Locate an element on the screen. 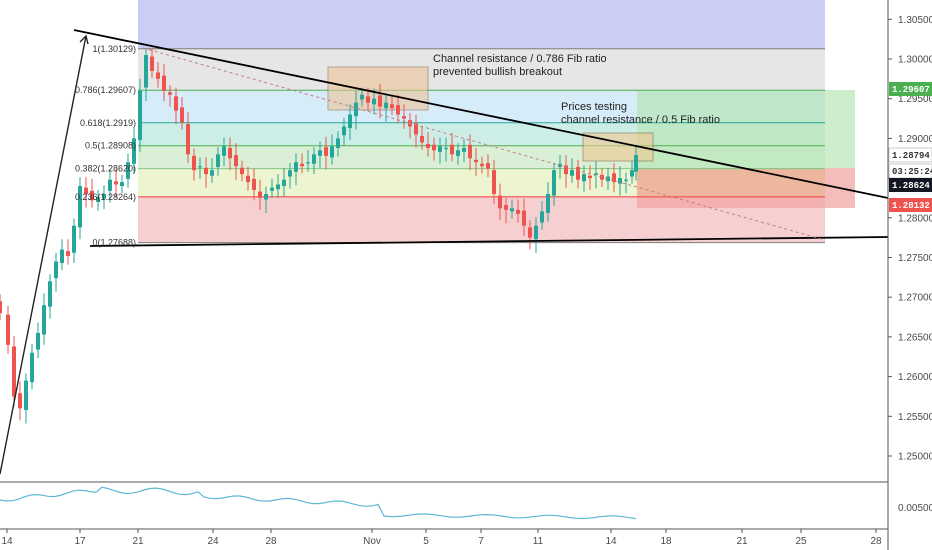 The width and height of the screenshot is (932, 550). osc-tick-label: 0.00500 is located at coordinates (915, 508).